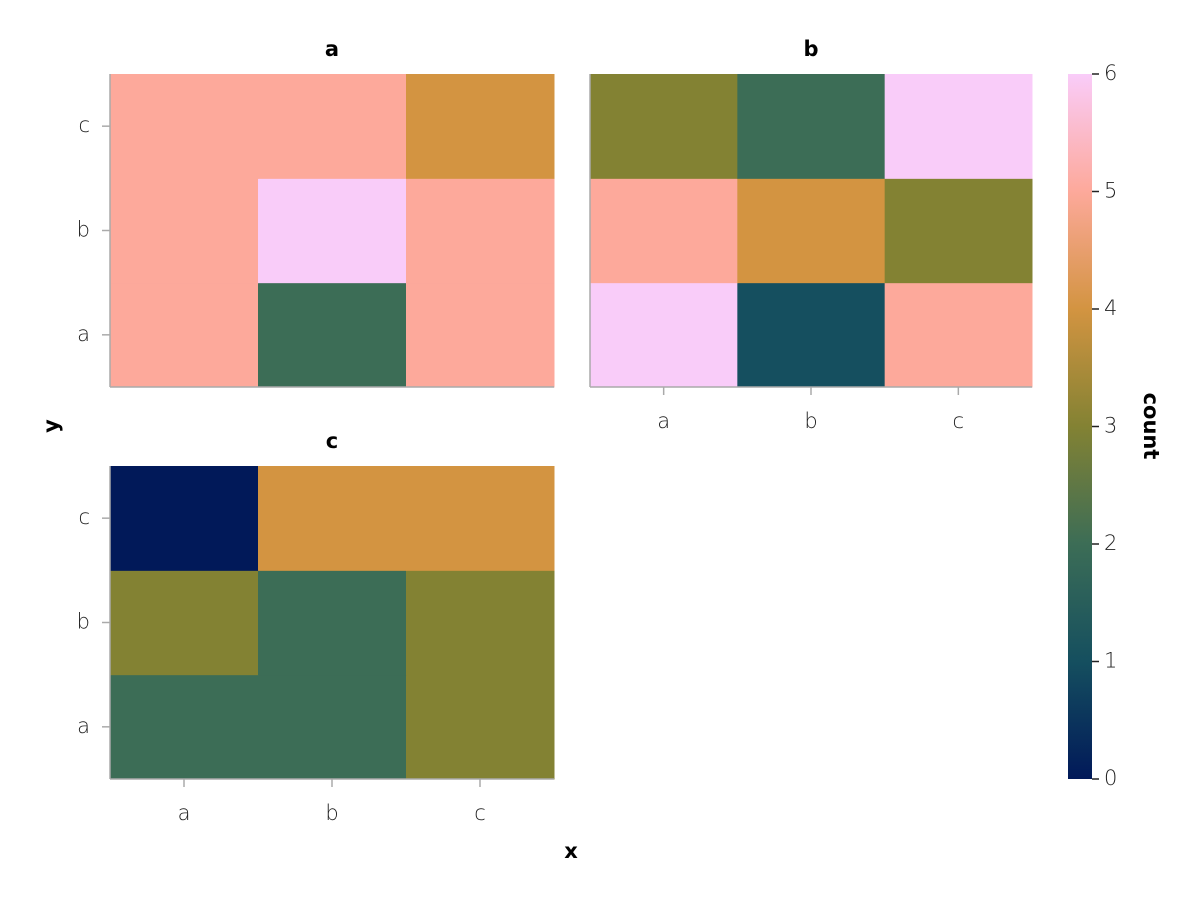  Describe the element at coordinates (332, 49) in the screenshot. I see `facet-title: a` at that location.